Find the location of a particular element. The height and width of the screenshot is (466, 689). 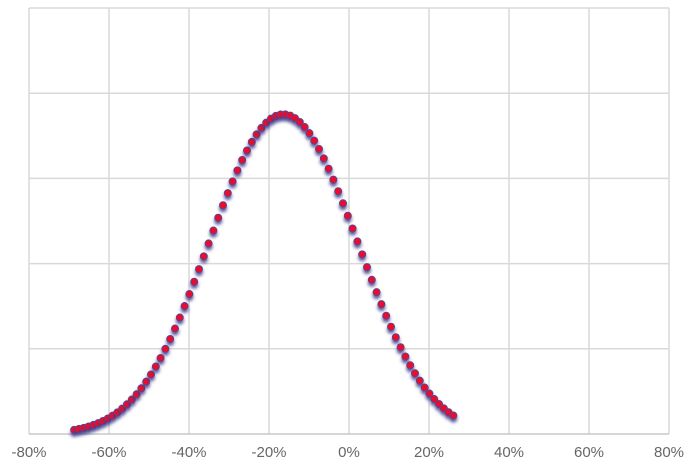

x-tick-label: -40% is located at coordinates (188, 452).